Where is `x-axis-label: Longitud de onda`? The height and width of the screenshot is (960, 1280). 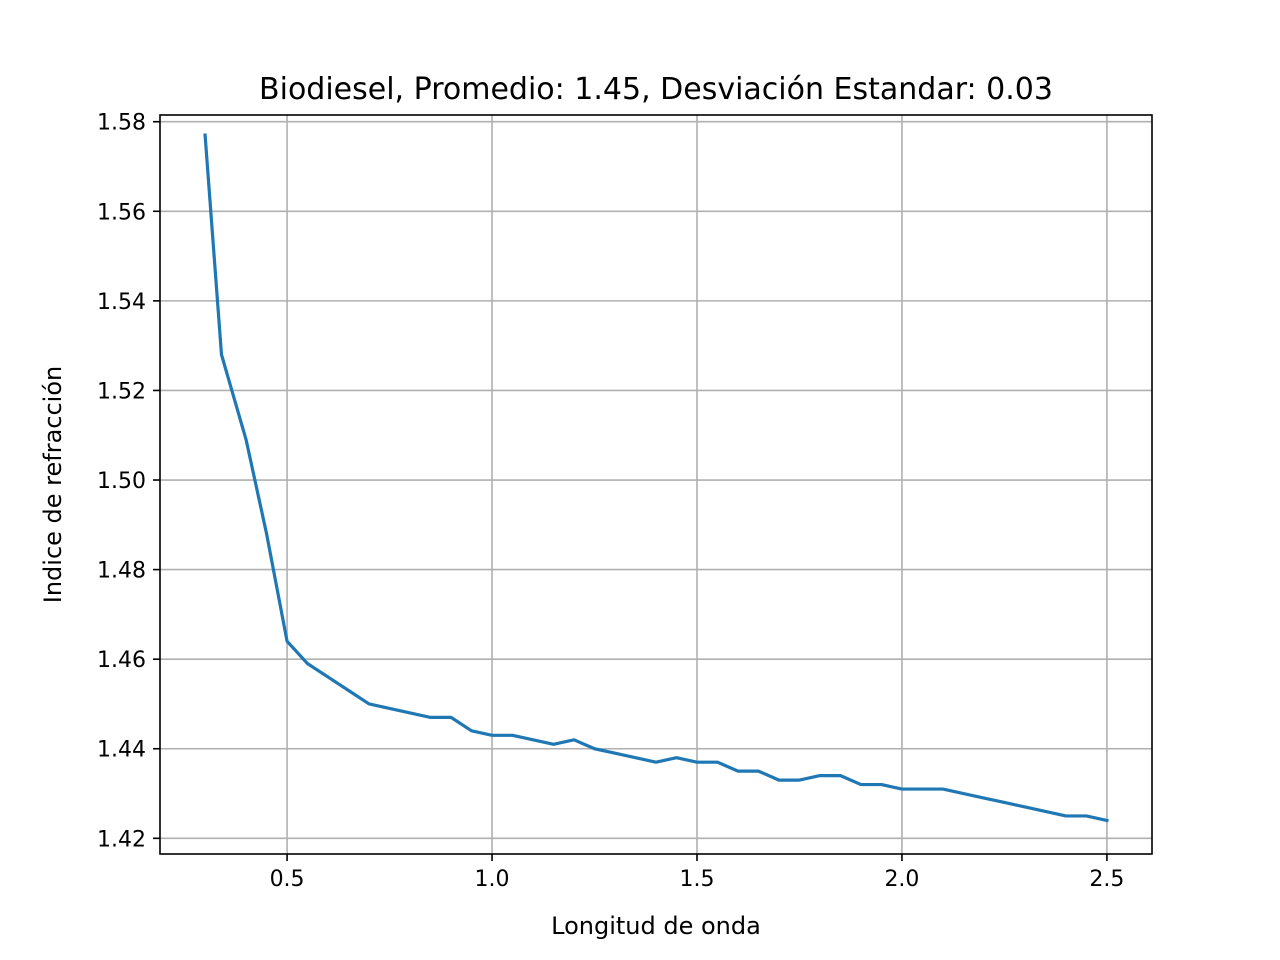 x-axis-label: Longitud de onda is located at coordinates (656, 926).